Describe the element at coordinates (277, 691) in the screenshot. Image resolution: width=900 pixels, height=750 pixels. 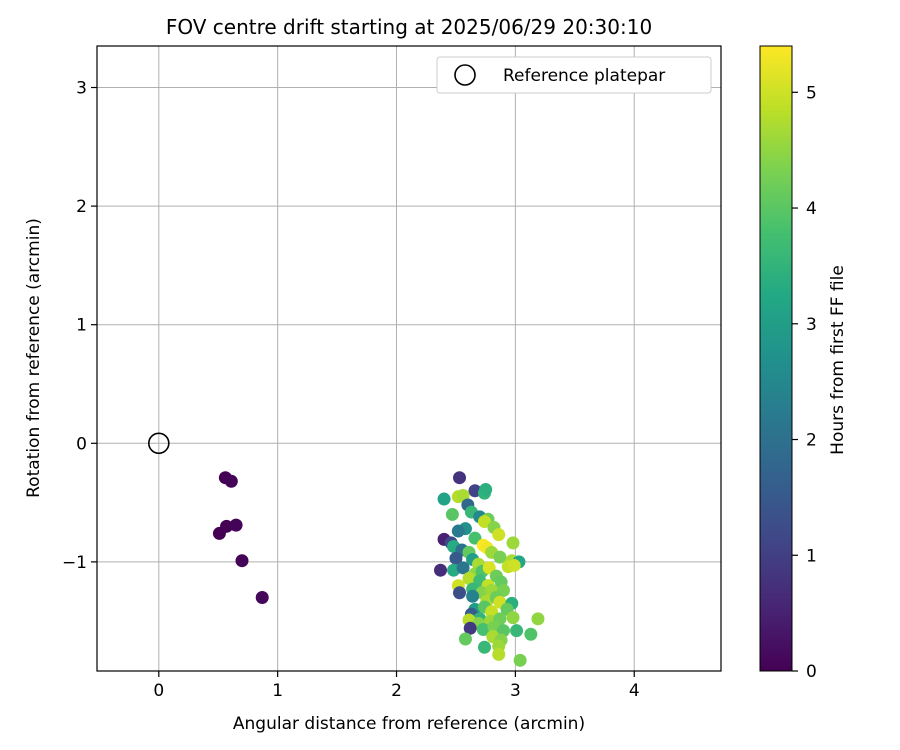
I see `x-tick-label: 1` at that location.